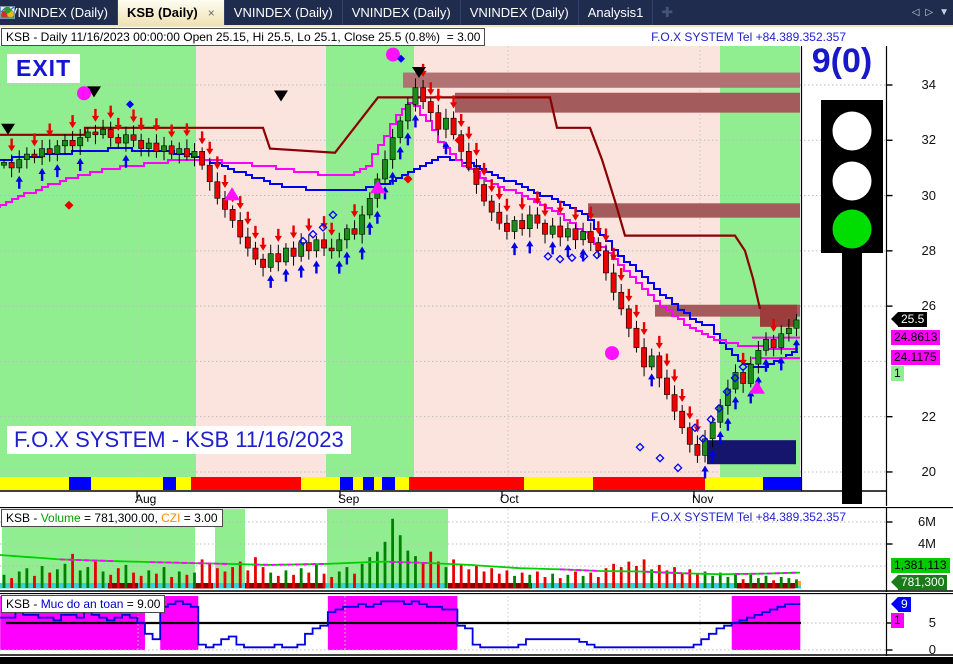 This screenshot has width=953, height=664. Describe the element at coordinates (926, 521) in the screenshot. I see `volume-axis-label: 6M` at that location.